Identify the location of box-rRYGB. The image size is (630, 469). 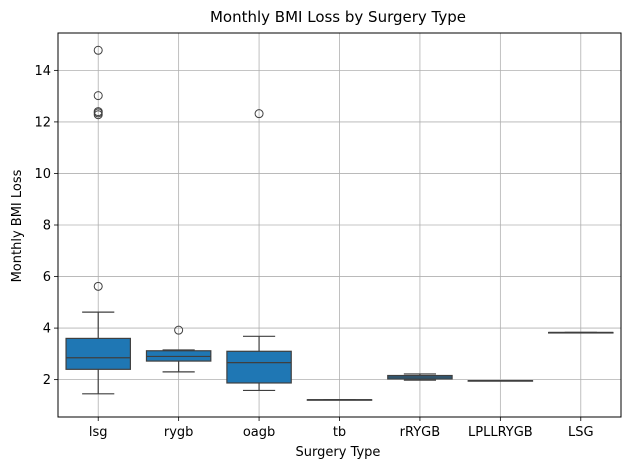
(420, 377).